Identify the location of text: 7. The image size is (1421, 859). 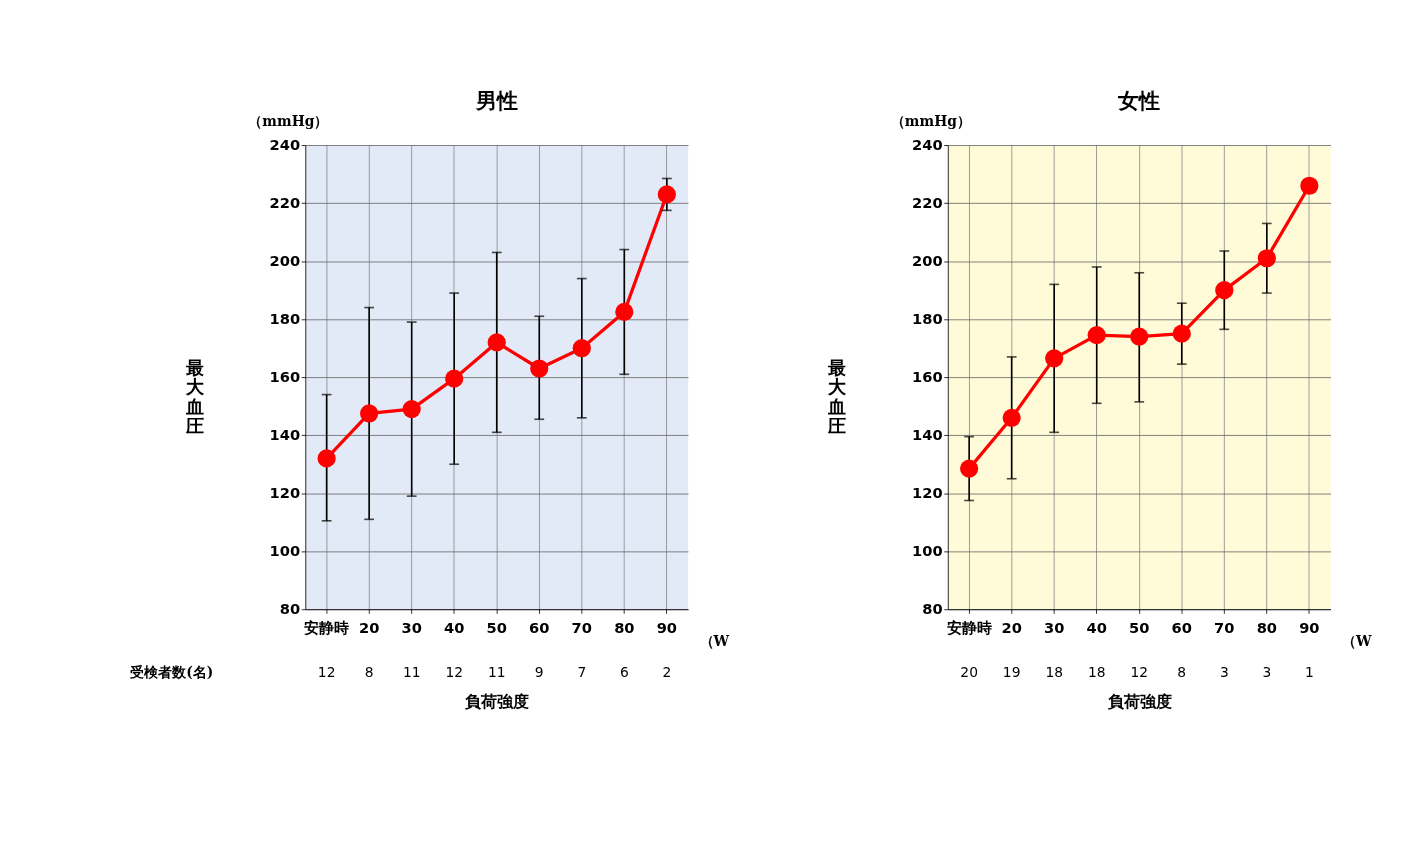
(582, 671).